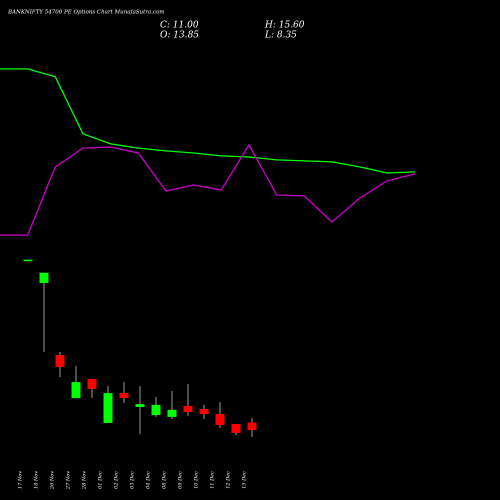  What do you see at coordinates (149, 480) in the screenshot?
I see `x-tick-label: 04 Dec` at bounding box center [149, 480].